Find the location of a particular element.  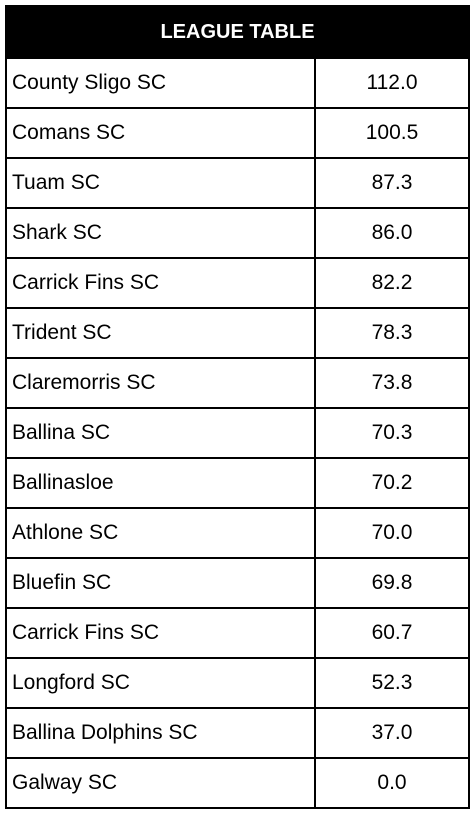

header-row: LEAGUE TABLE is located at coordinates (237, 32).